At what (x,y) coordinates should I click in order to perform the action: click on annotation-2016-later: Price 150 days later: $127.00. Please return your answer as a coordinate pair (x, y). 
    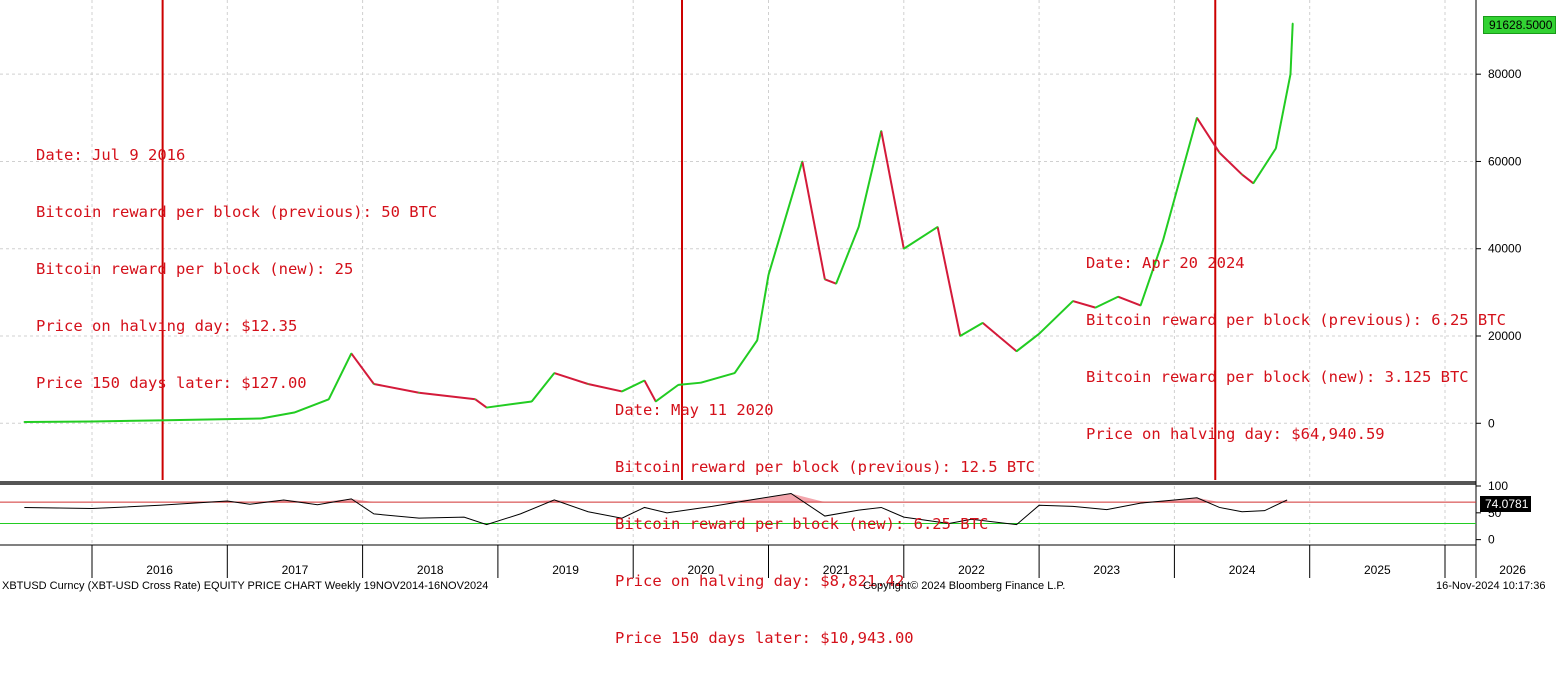
    Looking at the image, I should click on (171, 383).